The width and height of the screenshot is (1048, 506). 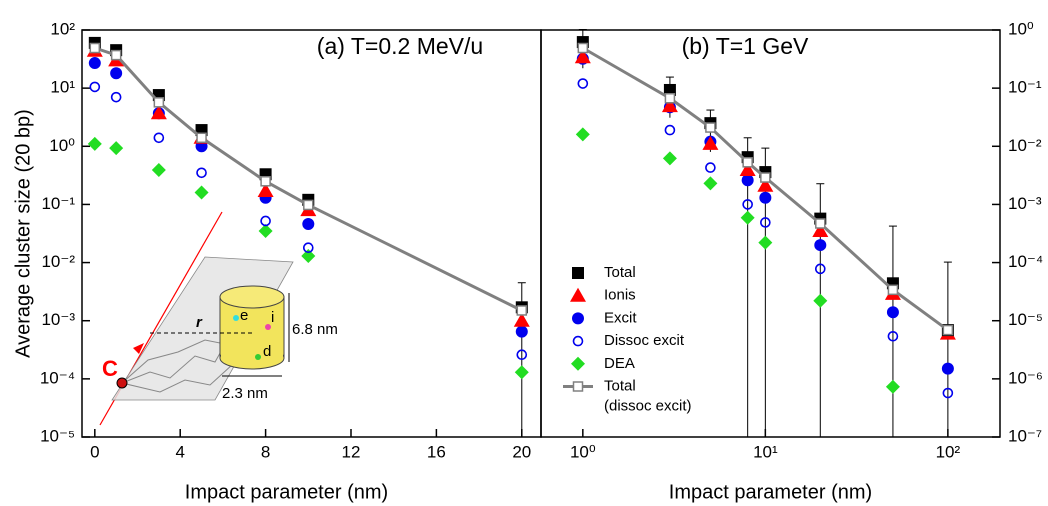 I want to click on y-tick-label: 10⁻³, so click(x=58, y=319).